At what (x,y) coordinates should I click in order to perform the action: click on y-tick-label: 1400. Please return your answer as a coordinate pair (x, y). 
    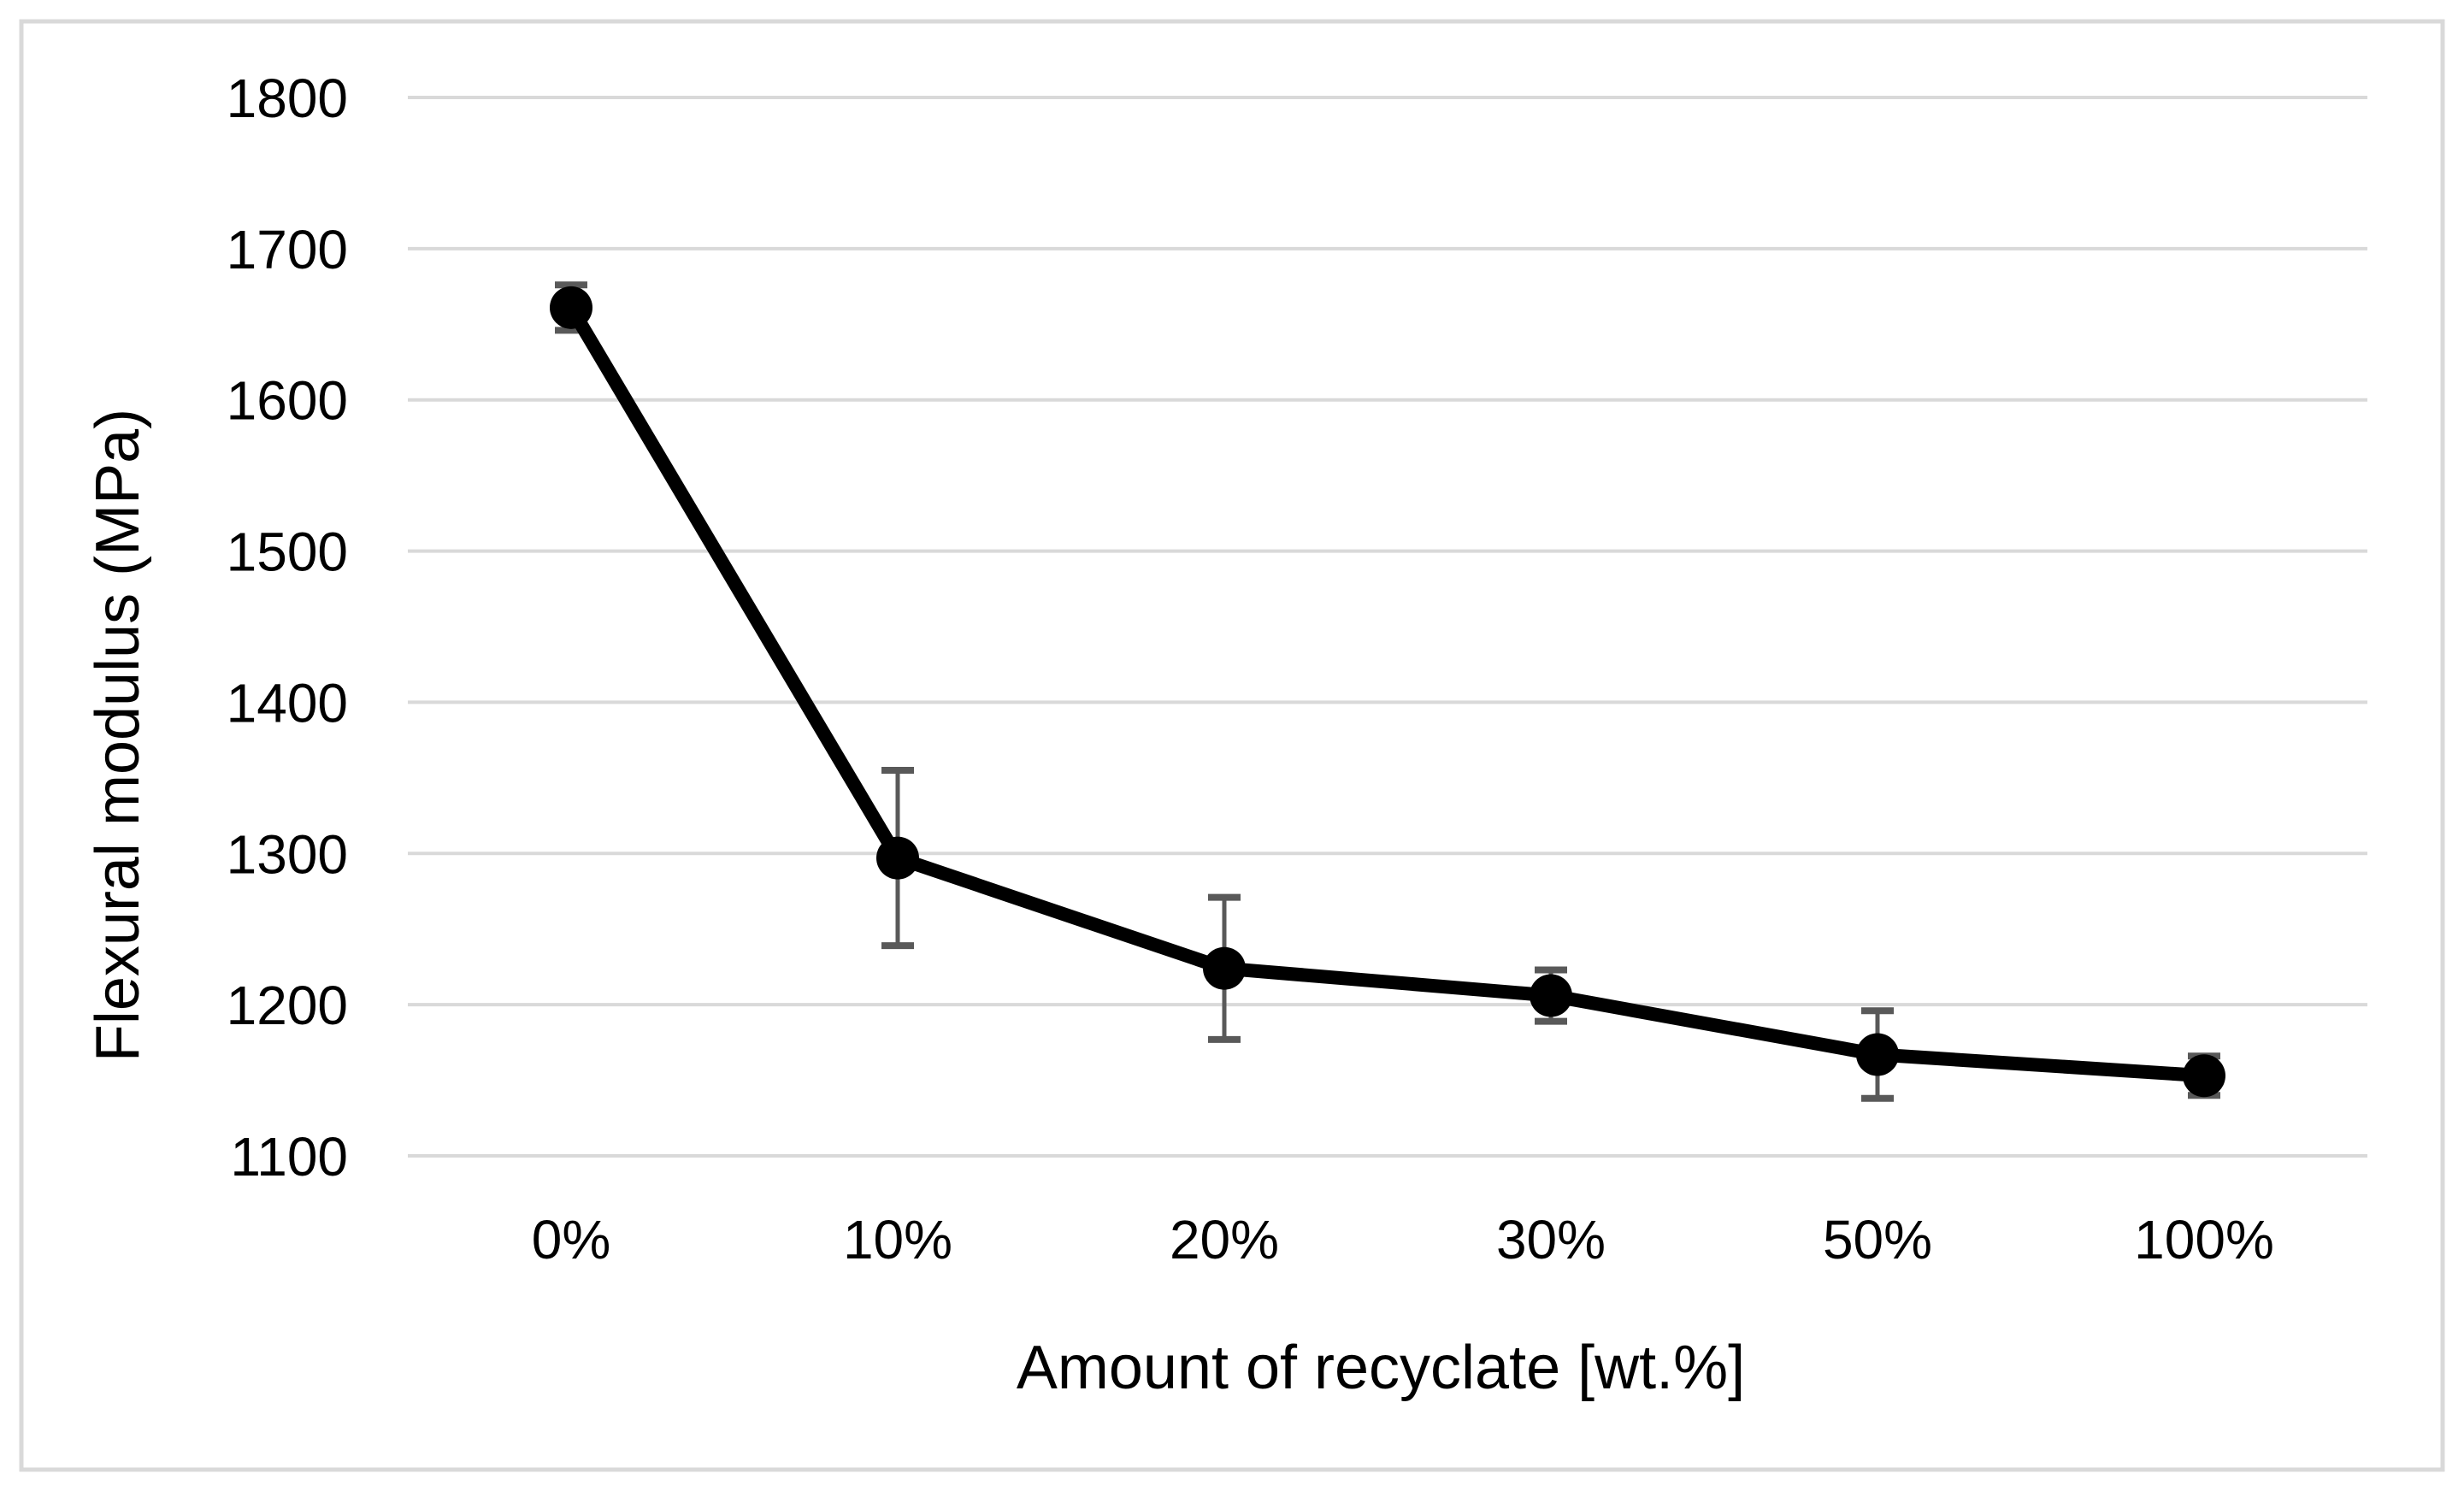
    Looking at the image, I should click on (287, 703).